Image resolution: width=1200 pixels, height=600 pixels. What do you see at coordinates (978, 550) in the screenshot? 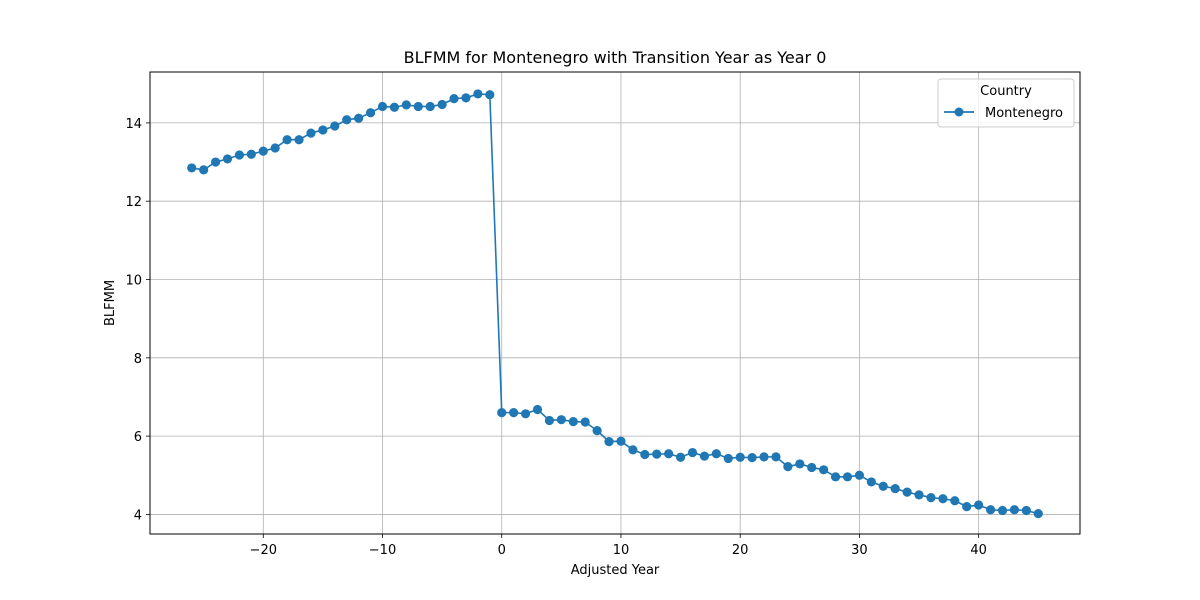
I see `x-tick-label: 40` at bounding box center [978, 550].